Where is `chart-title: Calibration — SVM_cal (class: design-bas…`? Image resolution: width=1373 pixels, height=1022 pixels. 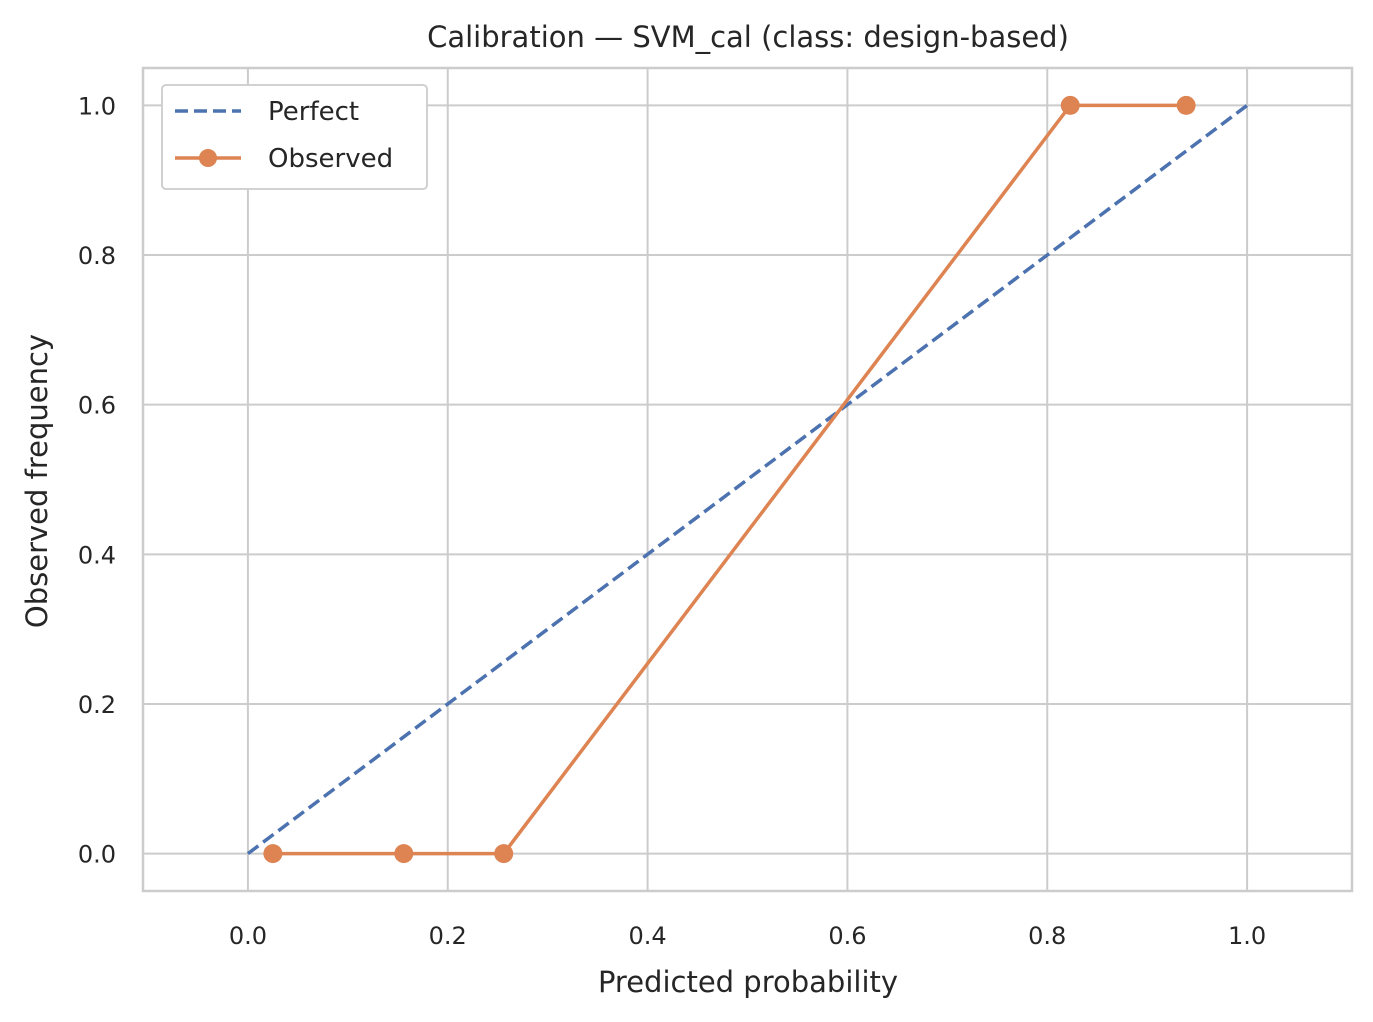 chart-title: Calibration — SVM_cal (class: design-bas… is located at coordinates (748, 37).